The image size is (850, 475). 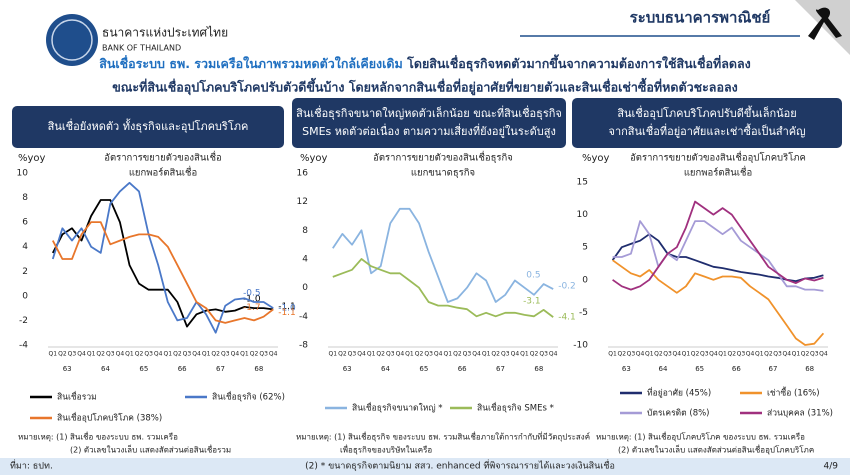 I want to click on data-label: 0.5, so click(x=533, y=276).